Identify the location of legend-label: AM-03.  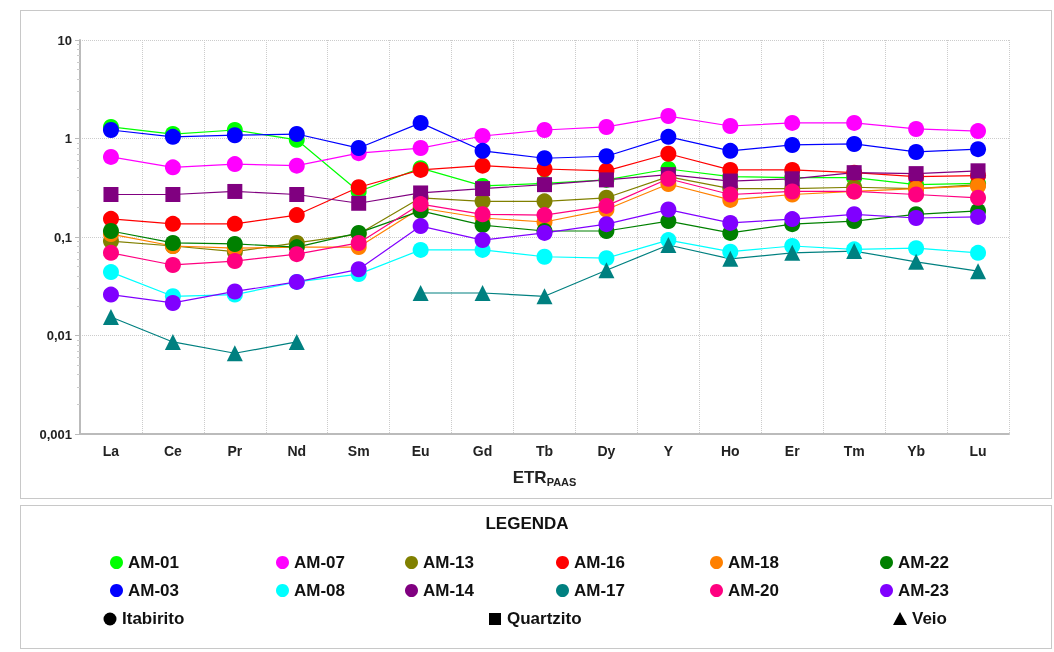
(154, 590).